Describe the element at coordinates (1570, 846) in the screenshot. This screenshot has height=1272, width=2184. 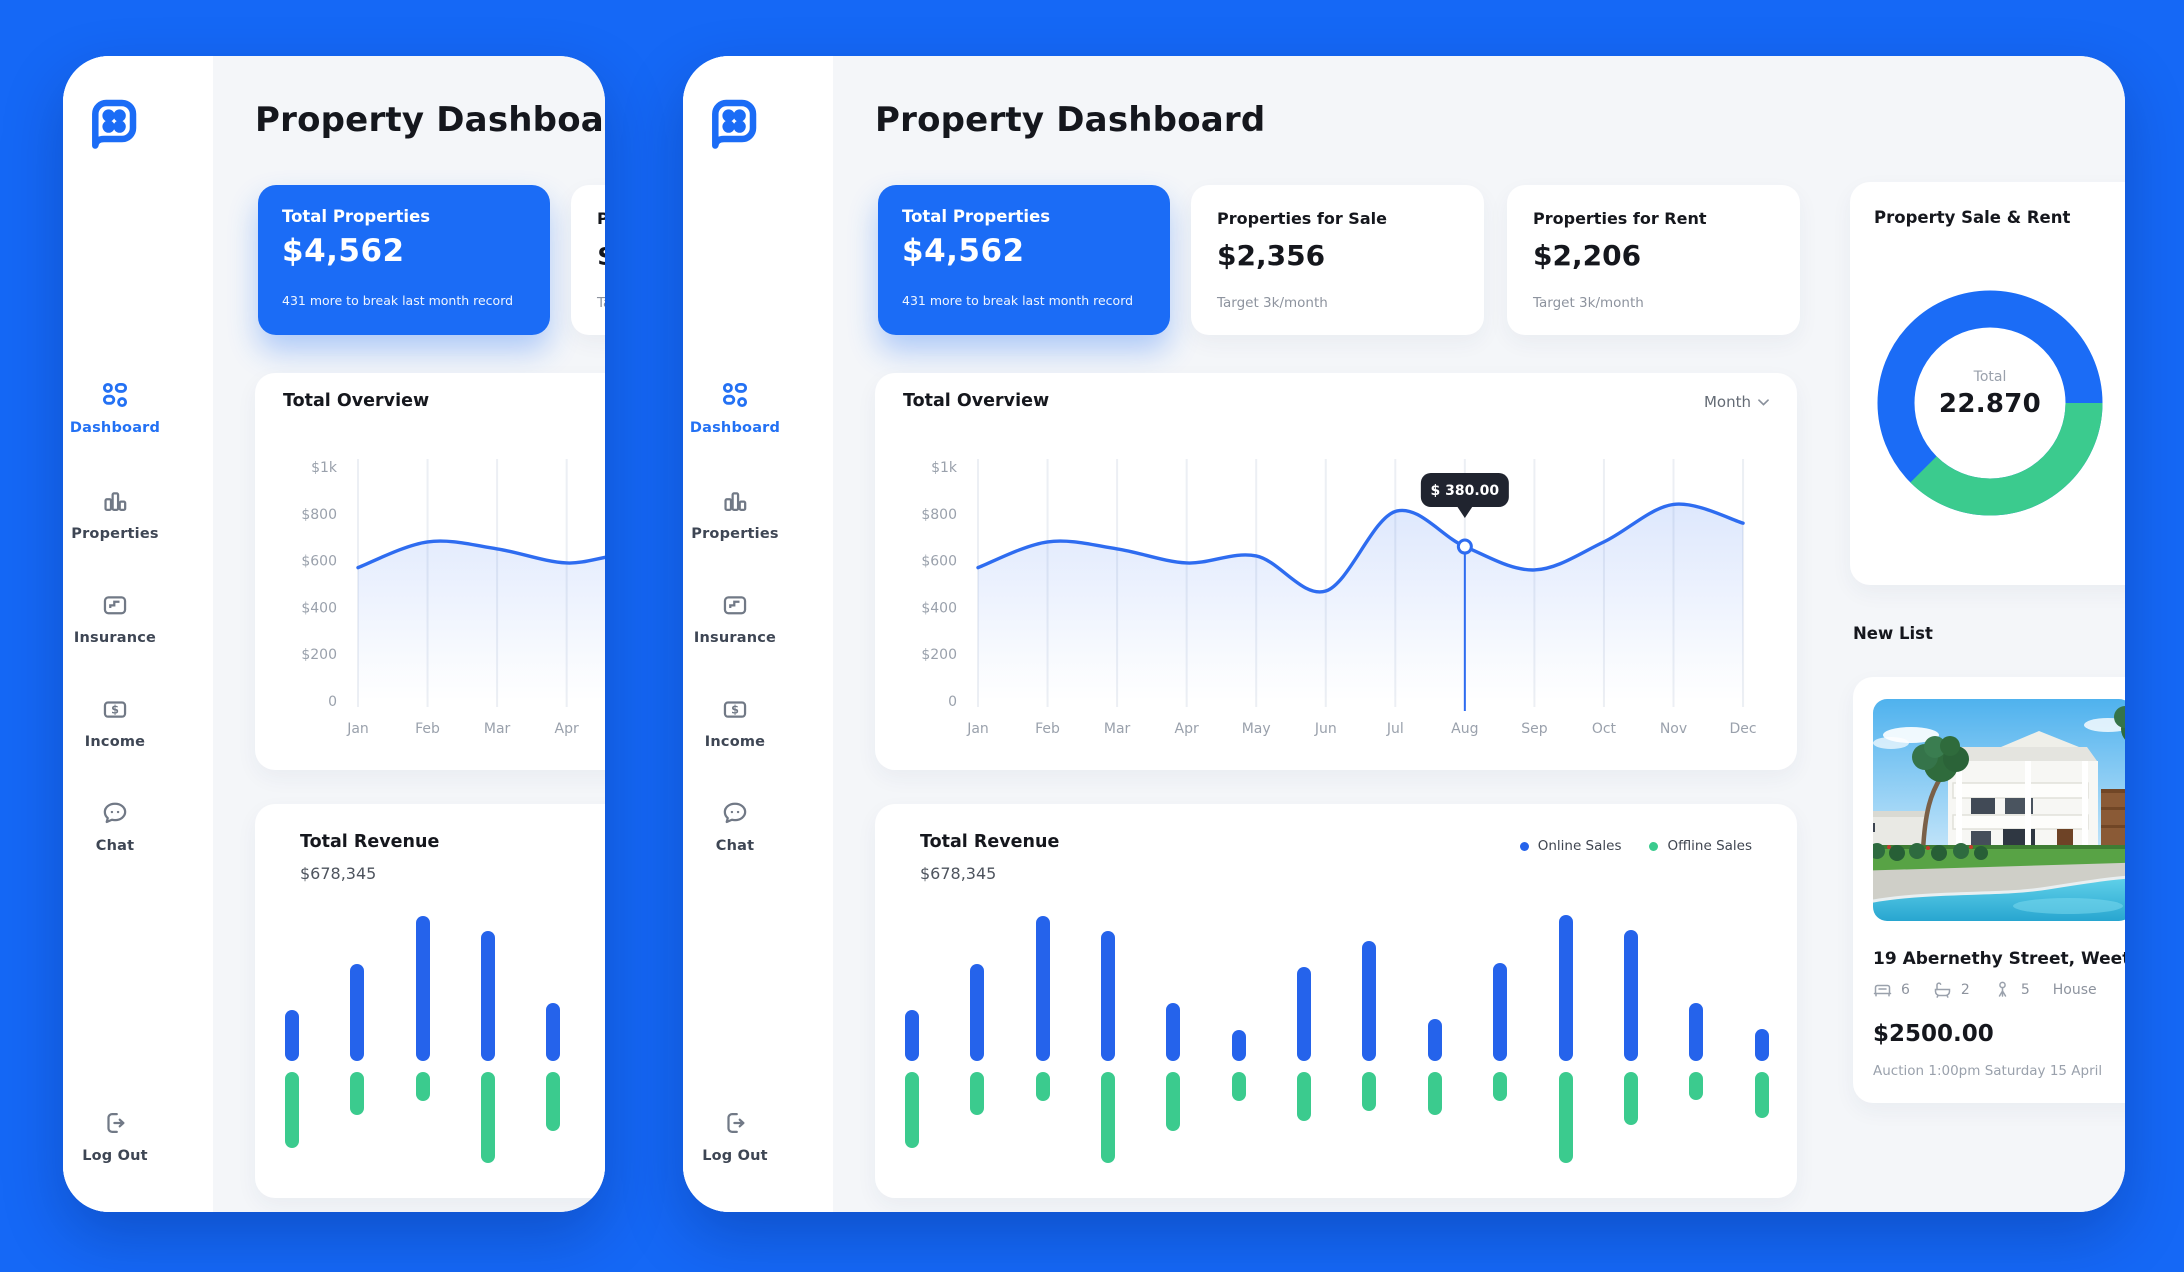
I see `legend-online-sales: Online Sales` at that location.